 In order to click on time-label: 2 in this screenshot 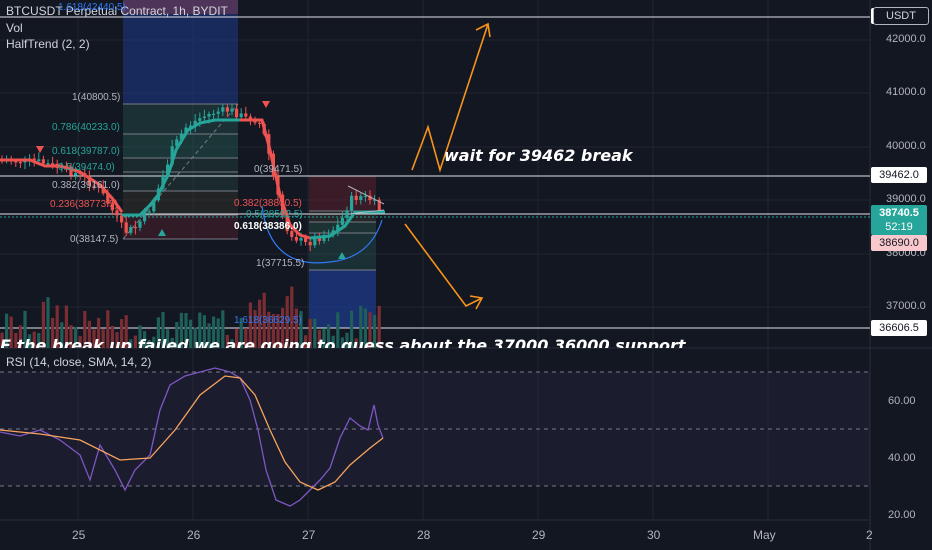, I will do `click(869, 535)`.